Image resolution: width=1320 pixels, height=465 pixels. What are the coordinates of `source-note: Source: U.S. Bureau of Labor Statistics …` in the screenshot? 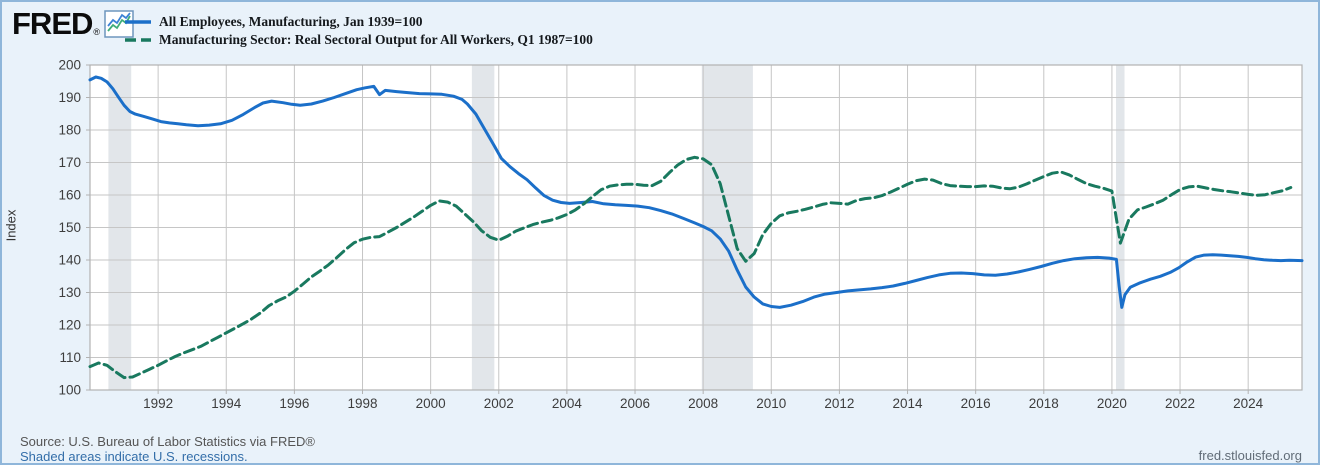 It's located at (167, 449).